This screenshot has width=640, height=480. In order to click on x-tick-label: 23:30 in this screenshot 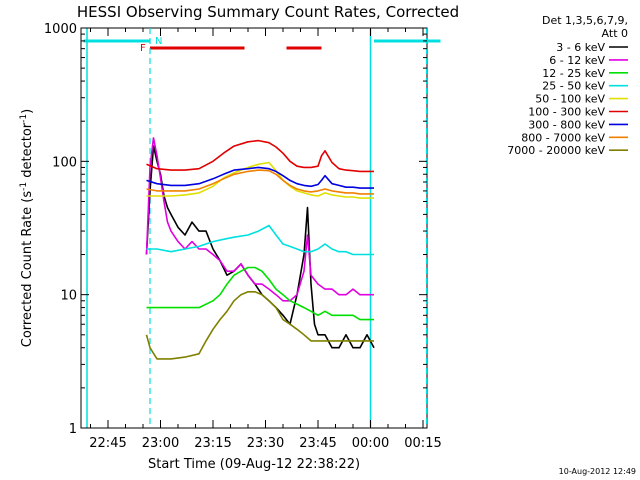, I will do `click(265, 443)`.